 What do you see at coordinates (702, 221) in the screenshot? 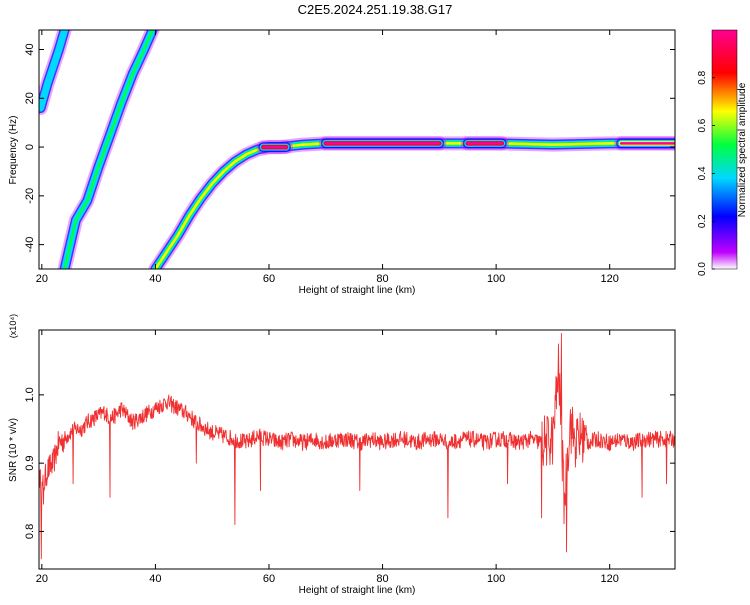
I see `colorbar-tick-label-0.2: 0.2` at bounding box center [702, 221].